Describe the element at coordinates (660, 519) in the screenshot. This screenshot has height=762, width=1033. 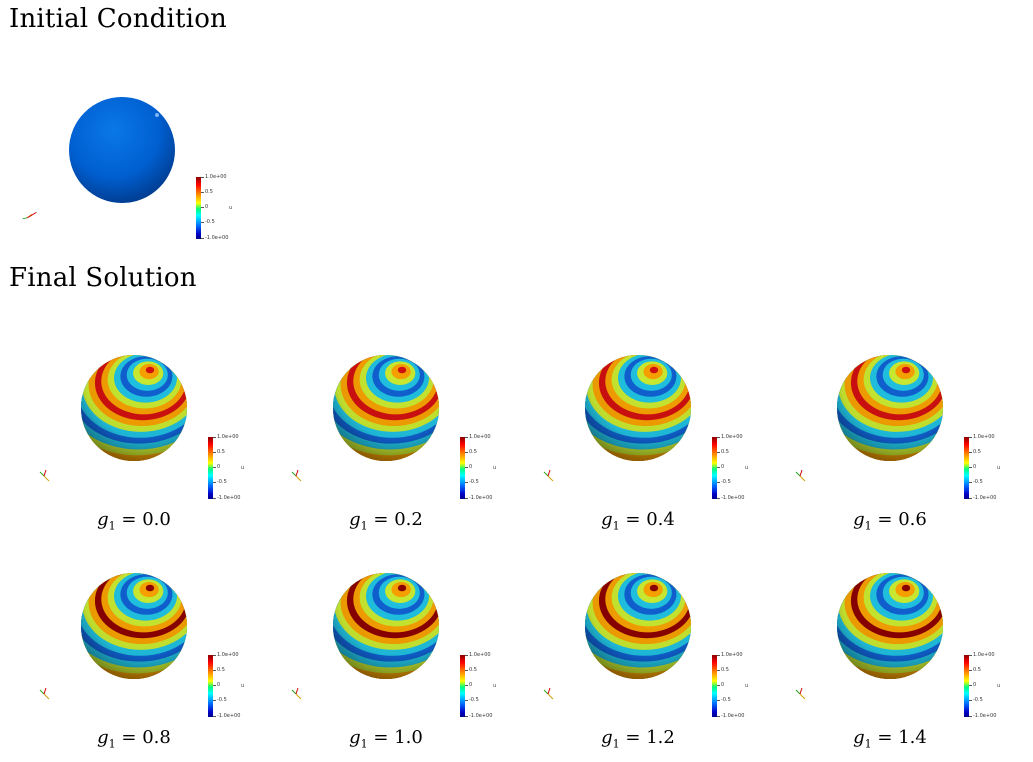
I see `caption-value: 0.4` at that location.